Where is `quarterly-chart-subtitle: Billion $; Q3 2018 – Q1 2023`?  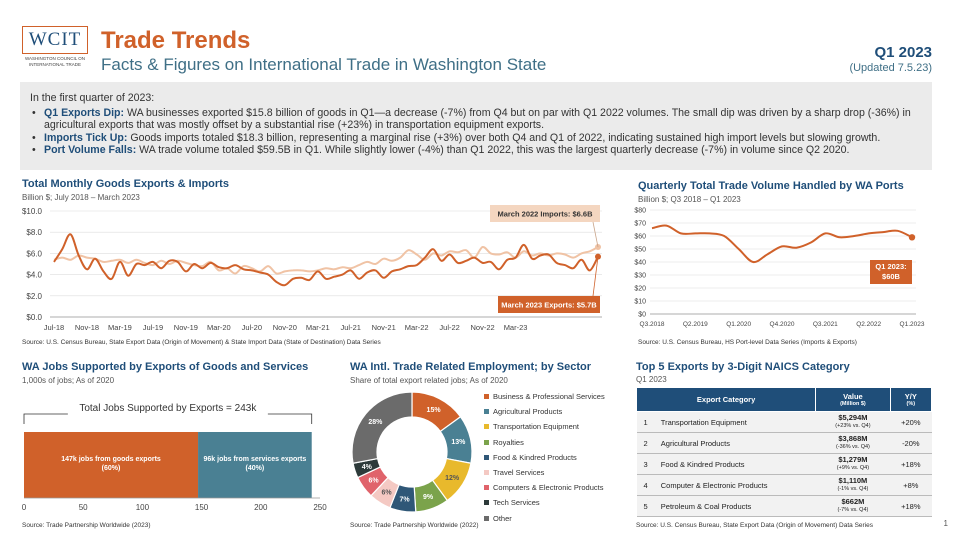
quarterly-chart-subtitle: Billion $; Q3 2018 – Q1 2023 is located at coordinates (689, 199).